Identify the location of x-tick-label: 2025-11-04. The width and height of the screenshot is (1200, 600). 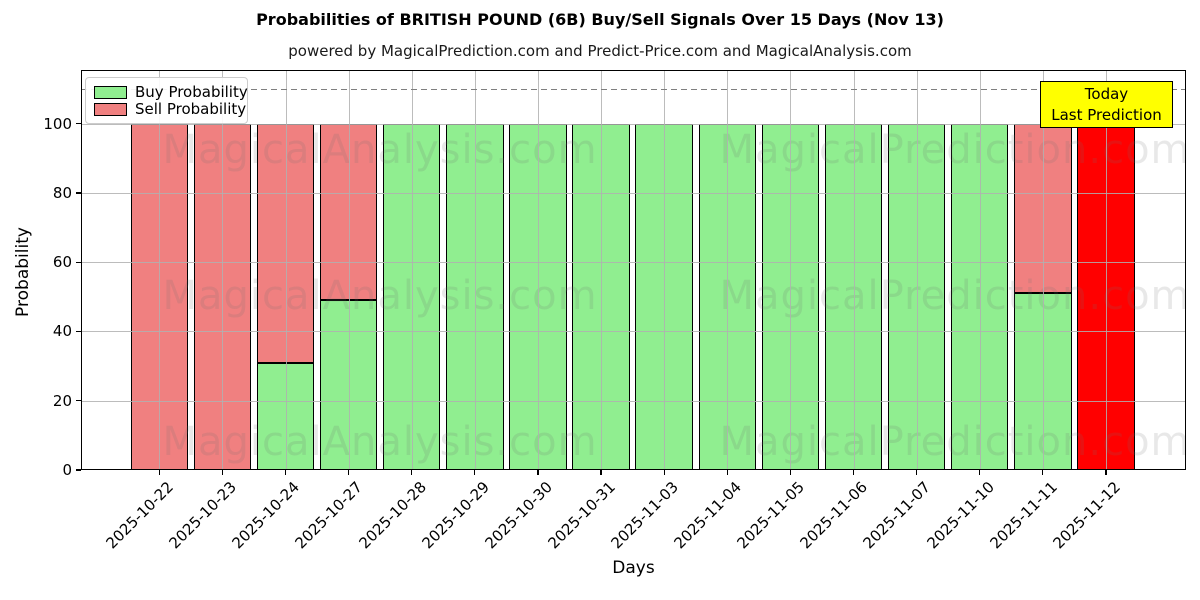
(708, 515).